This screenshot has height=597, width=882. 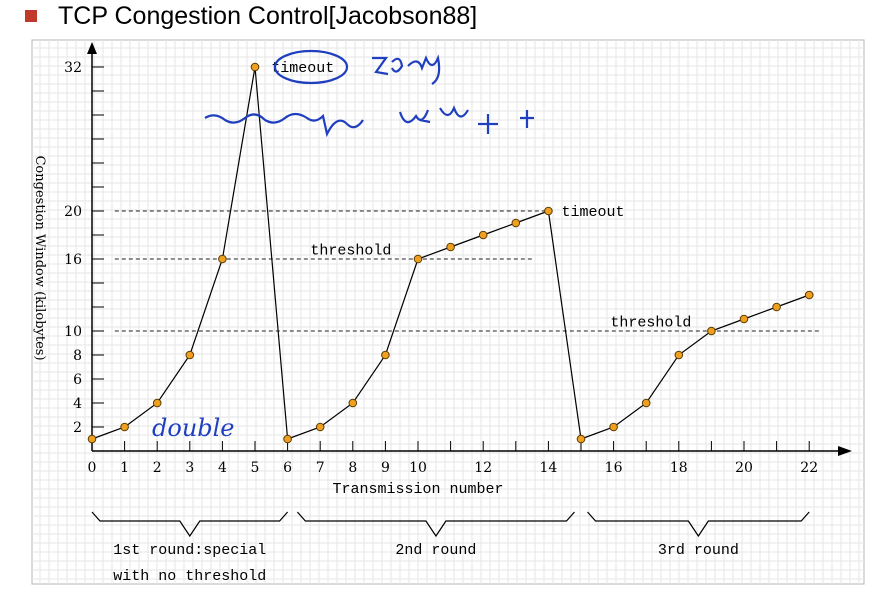 I want to click on y-tick-label: 4, so click(x=77, y=404).